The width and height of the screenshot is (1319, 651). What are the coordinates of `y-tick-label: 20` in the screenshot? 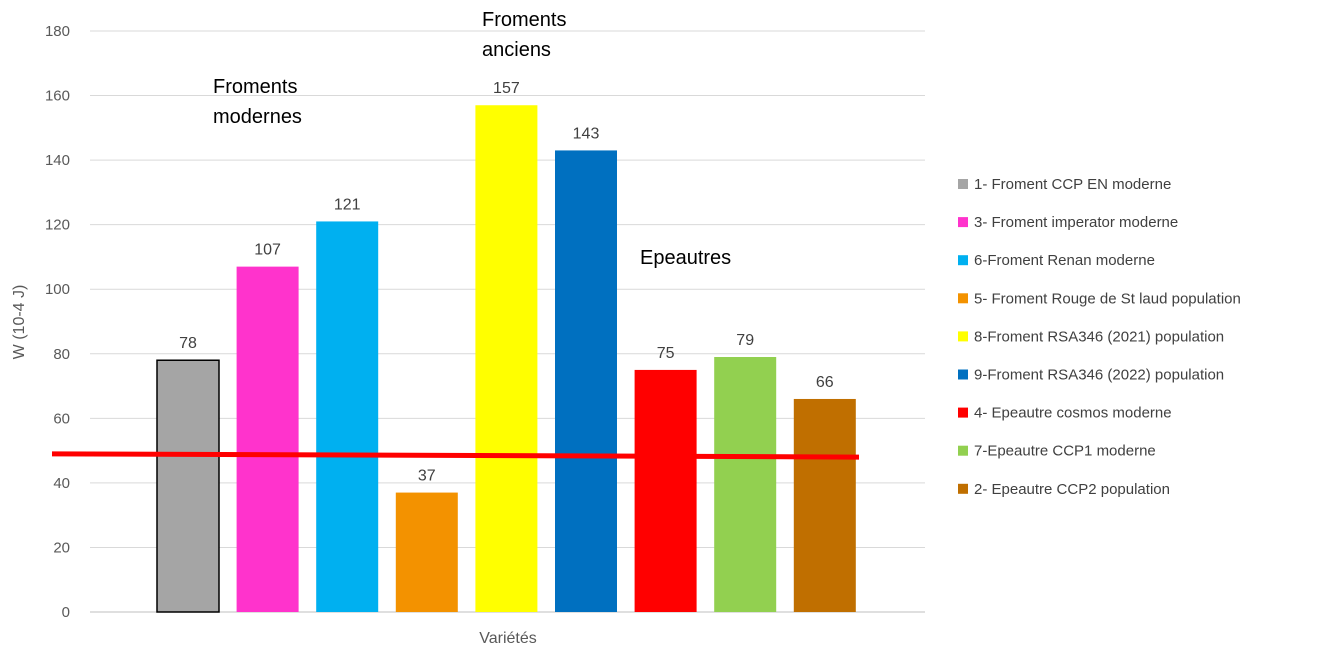 It's located at (61, 547).